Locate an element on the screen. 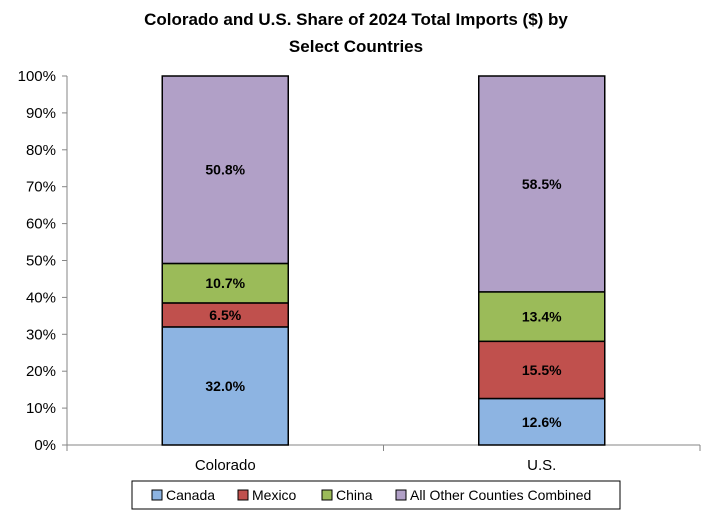  legend-label: Mexico is located at coordinates (274, 495).